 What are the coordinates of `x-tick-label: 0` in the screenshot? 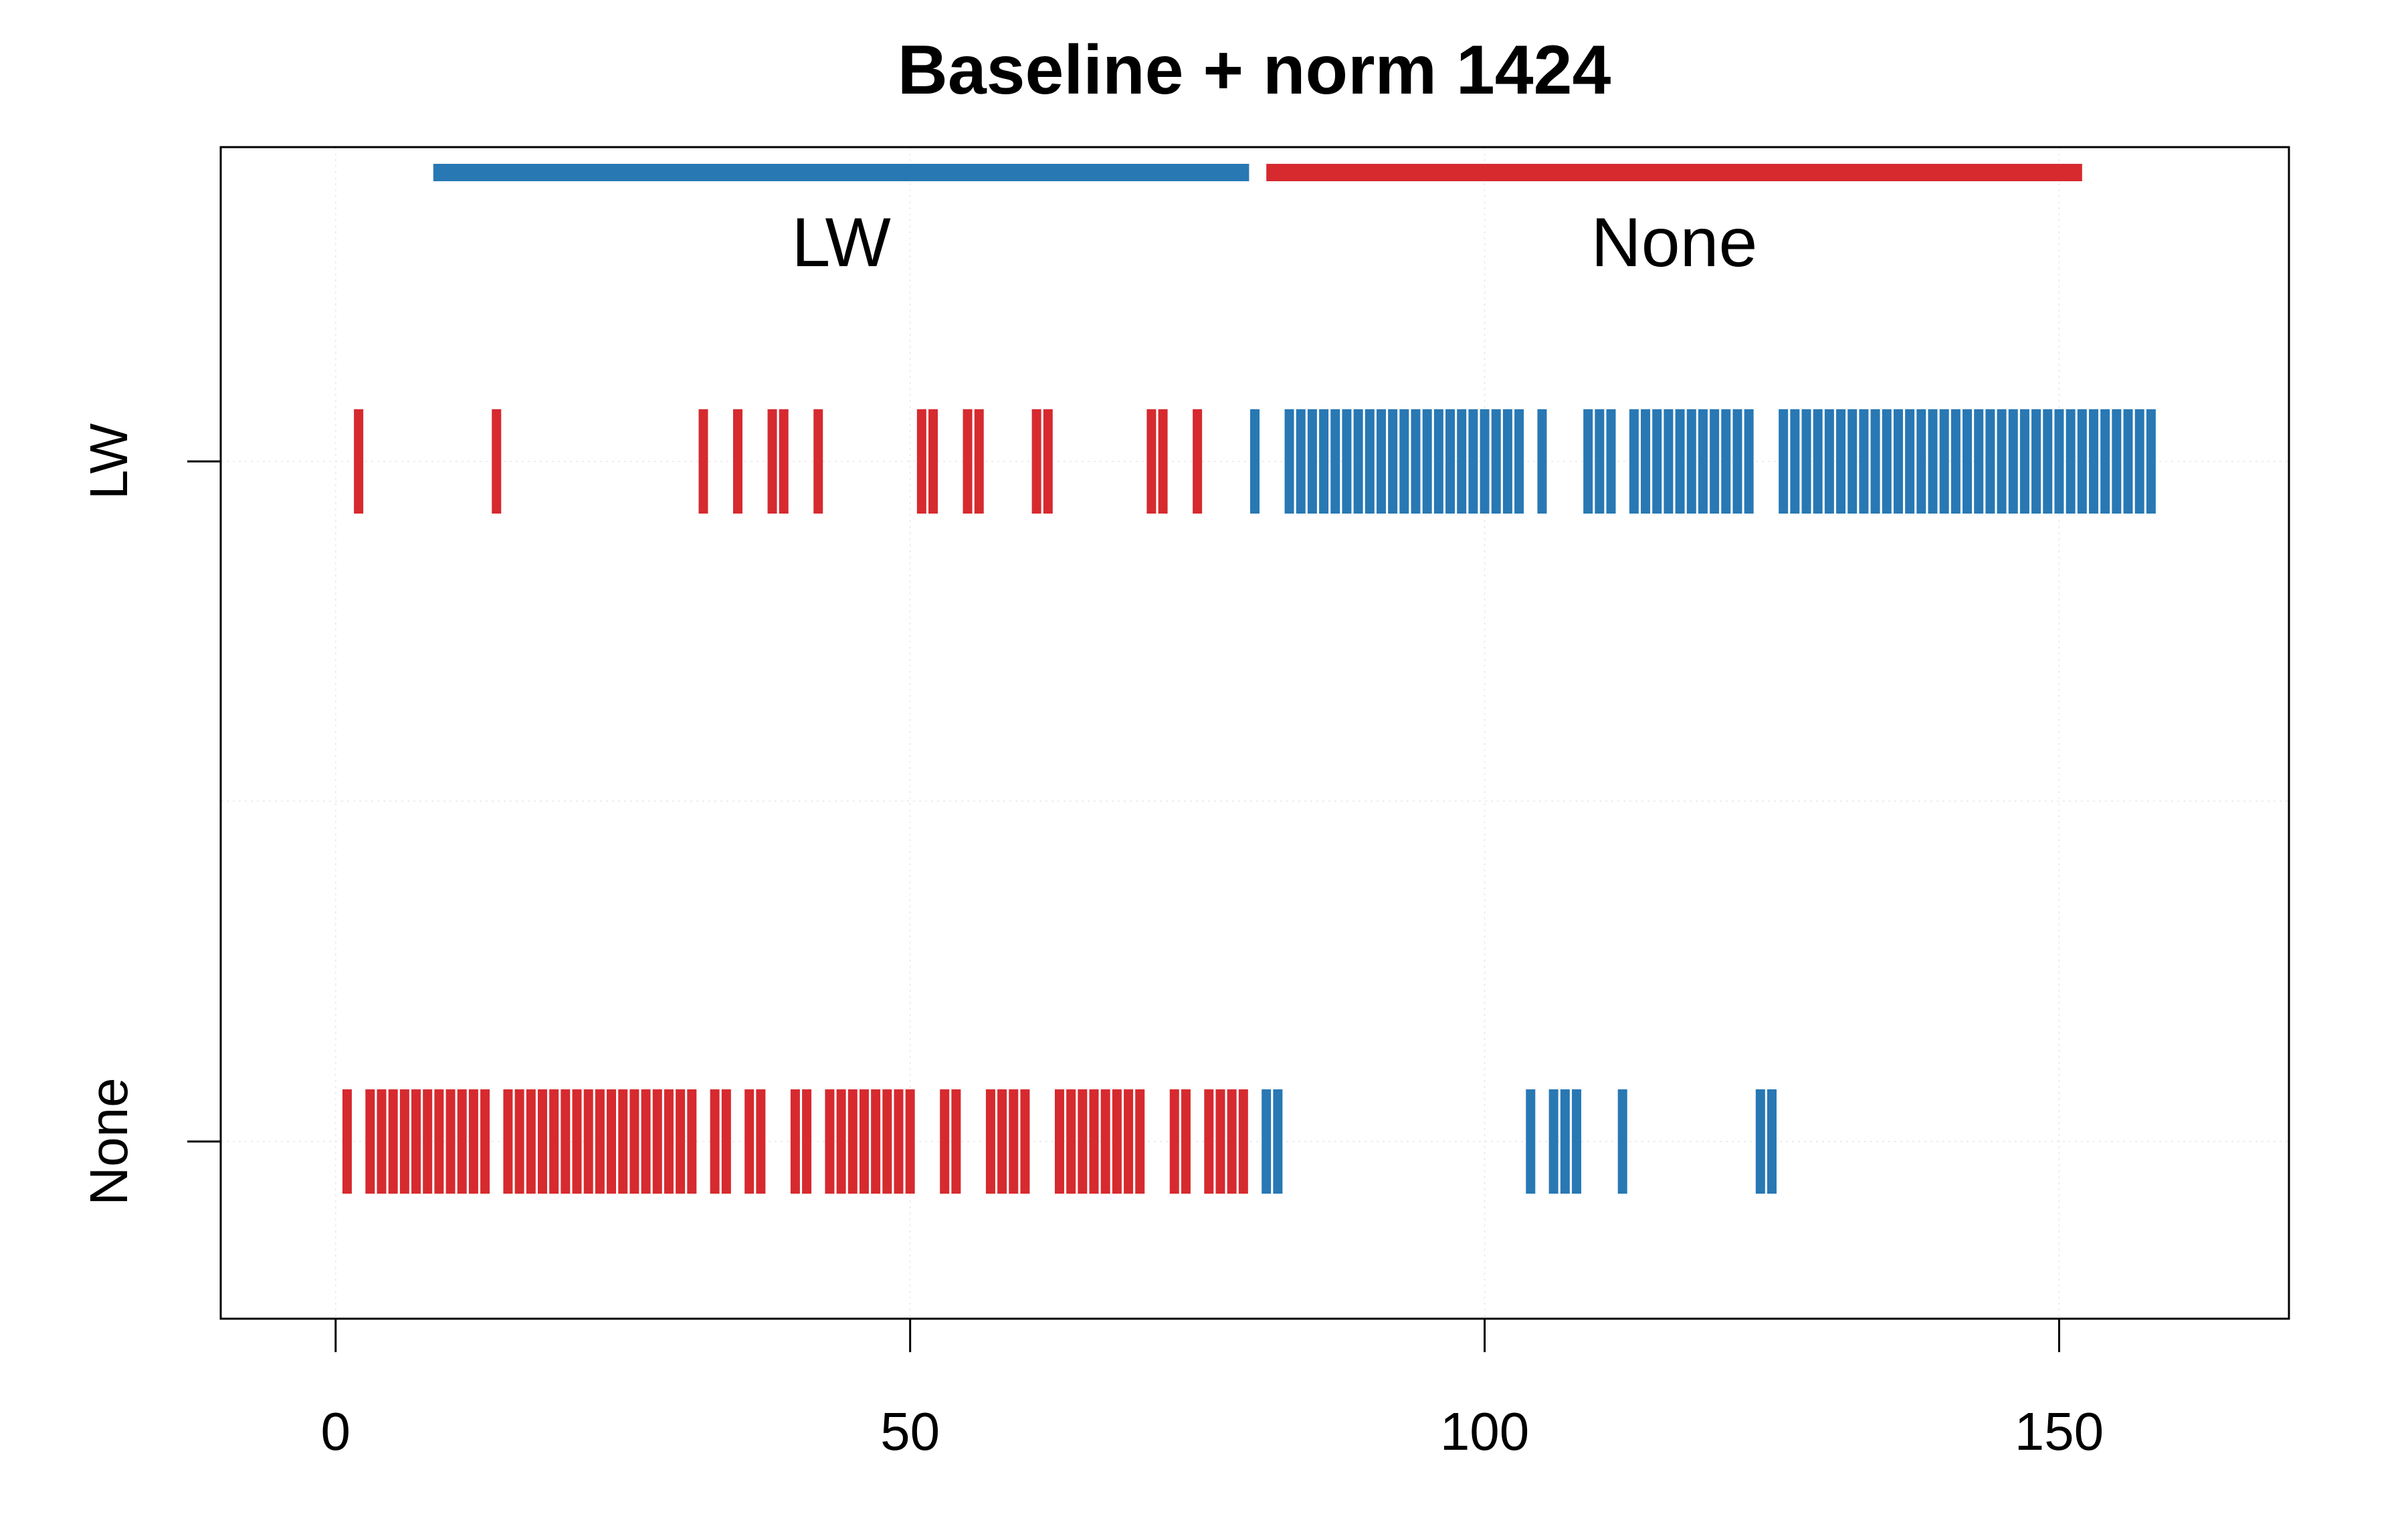 It's located at (336, 1432).